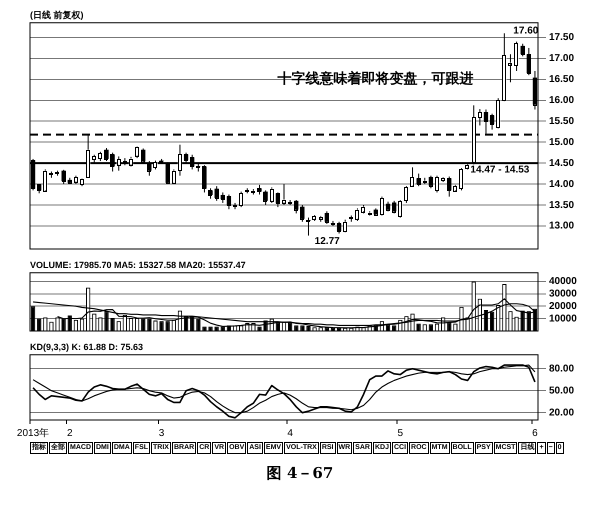 This screenshot has width=600, height=509. Describe the element at coordinates (563, 294) in the screenshot. I see `y-tick-label: 30000` at that location.